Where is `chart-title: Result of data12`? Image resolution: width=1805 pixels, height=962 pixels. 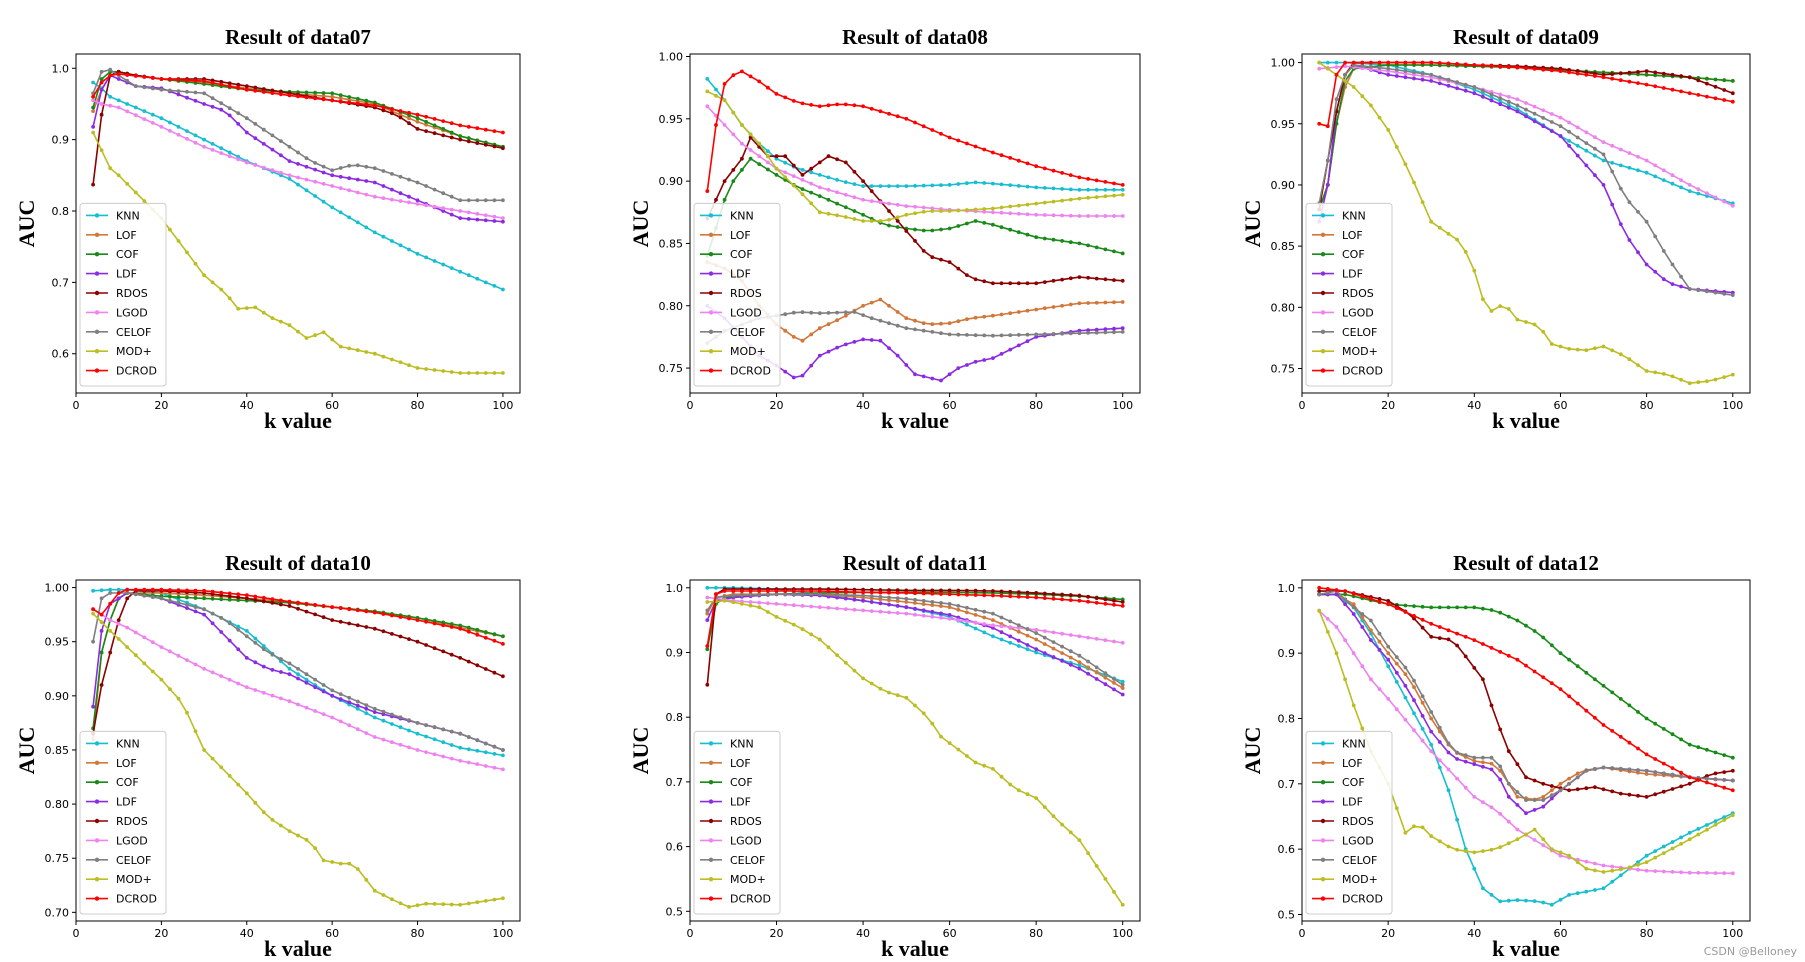 chart-title: Result of data12 is located at coordinates (1526, 563).